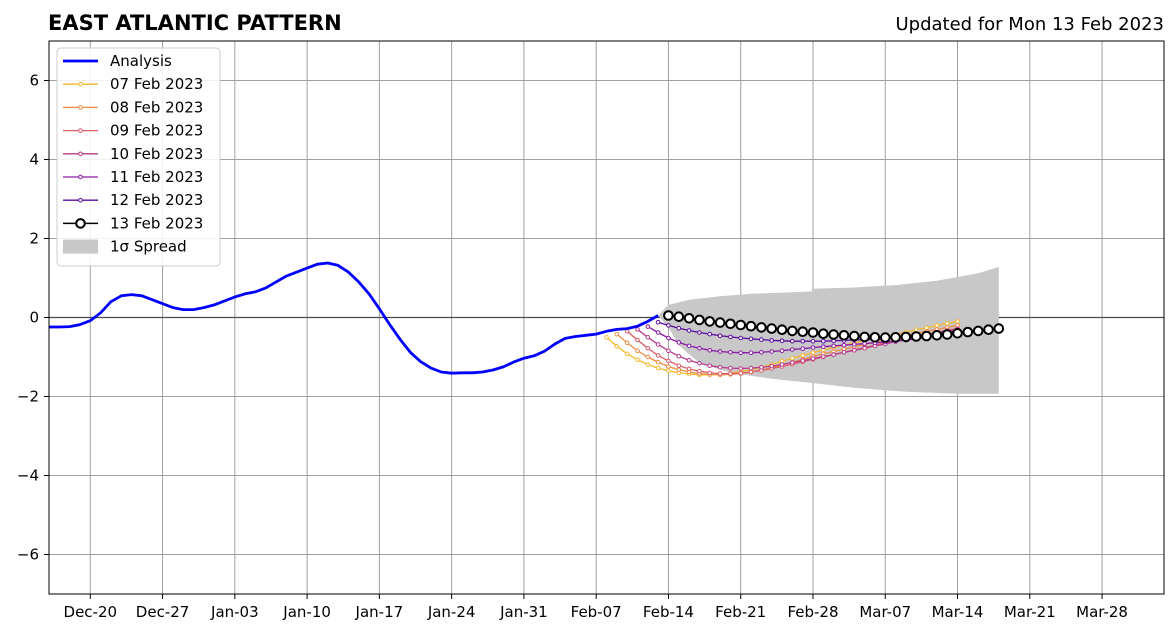 This screenshot has height=633, width=1176. I want to click on y-axis-ticks: 6 4 2 0 −2 −4 −6, so click(33, 318).